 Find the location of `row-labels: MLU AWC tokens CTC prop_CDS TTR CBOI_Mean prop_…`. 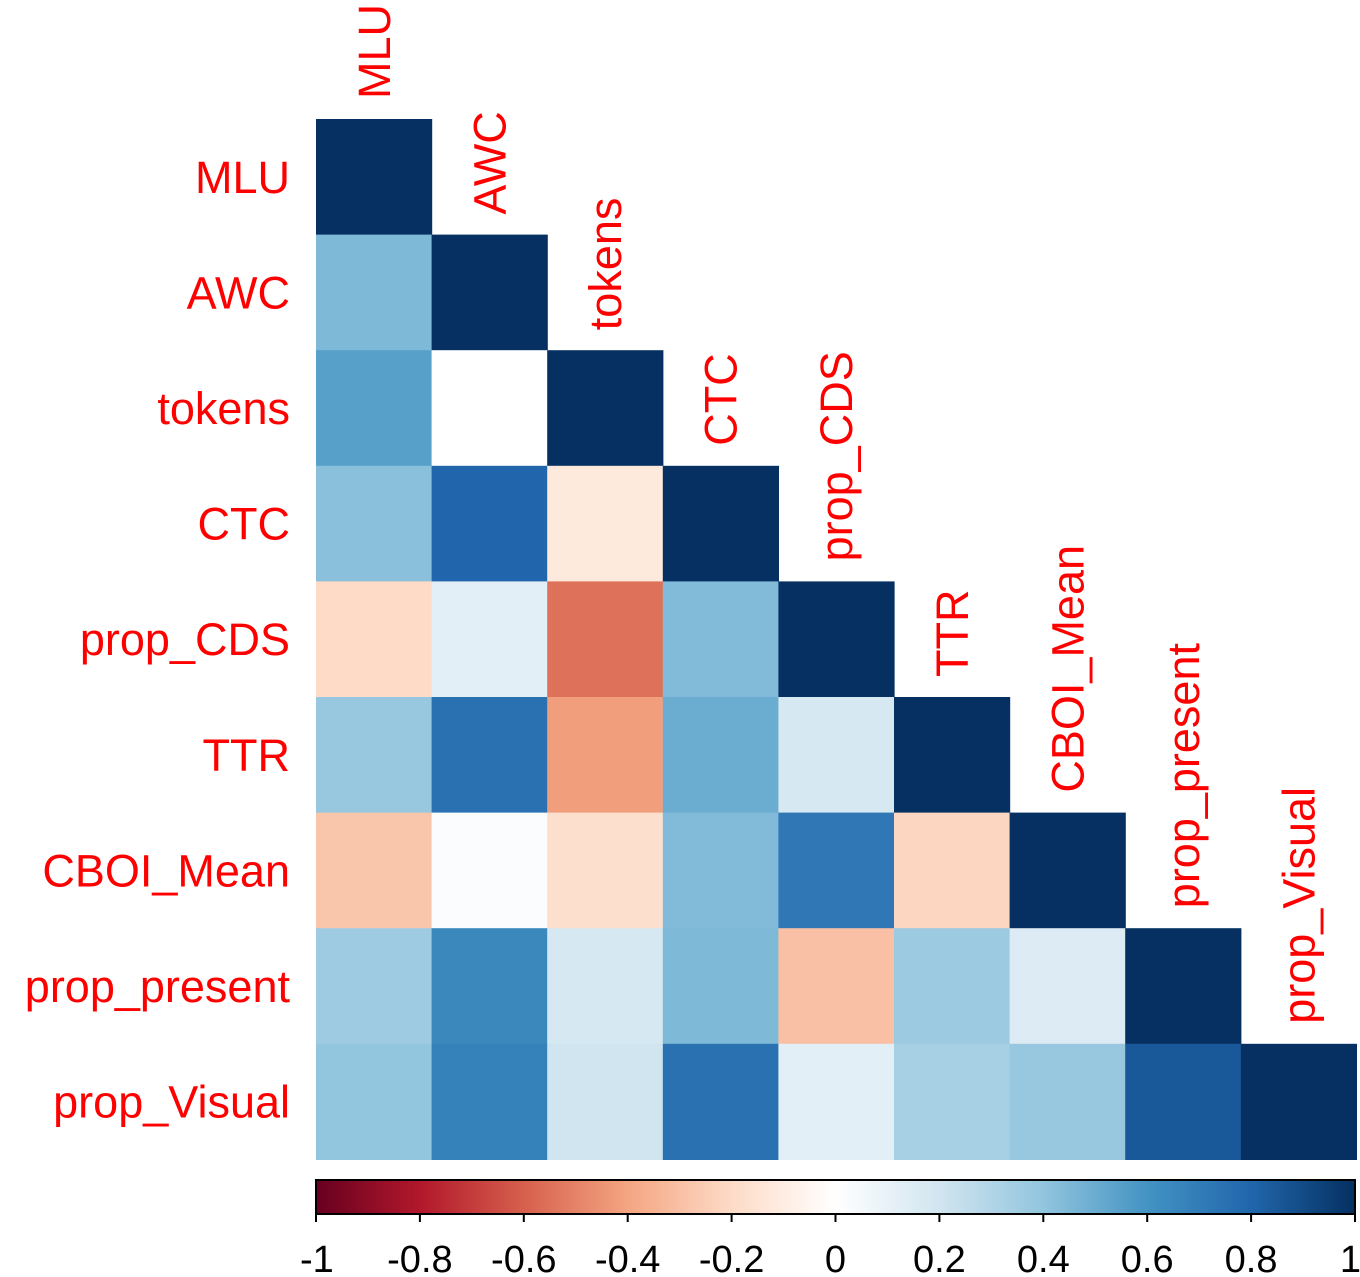

row-labels: MLU AWC tokens CTC prop_CDS TTR CBOI_Mean prop_… is located at coordinates (158, 640).